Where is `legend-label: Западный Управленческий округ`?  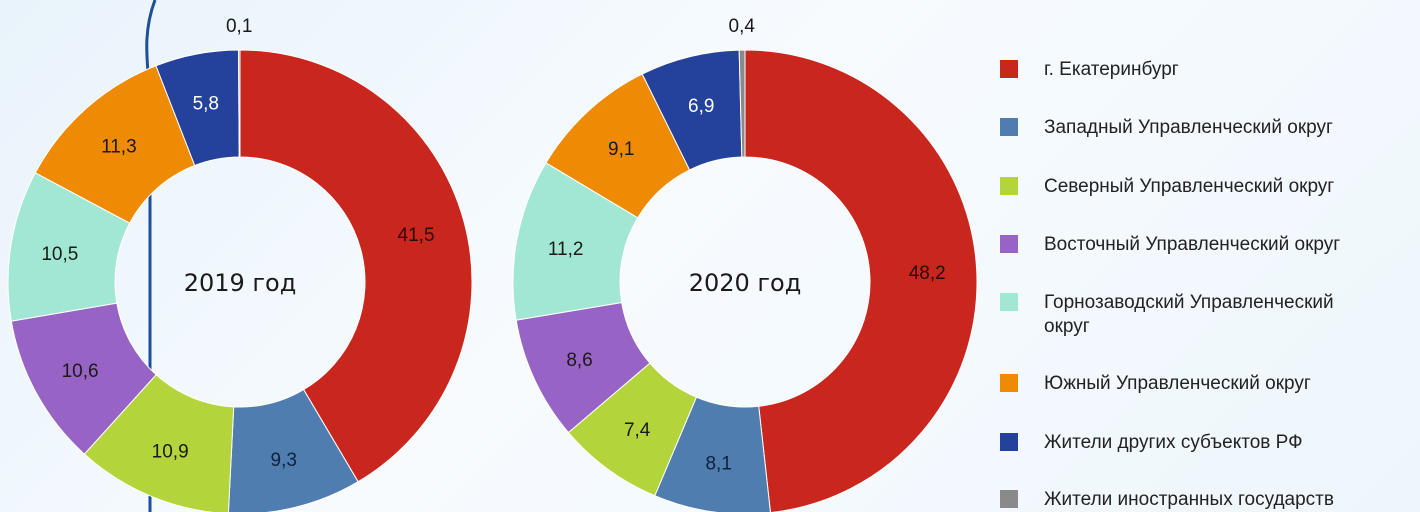 legend-label: Западный Управленческий округ is located at coordinates (1188, 127).